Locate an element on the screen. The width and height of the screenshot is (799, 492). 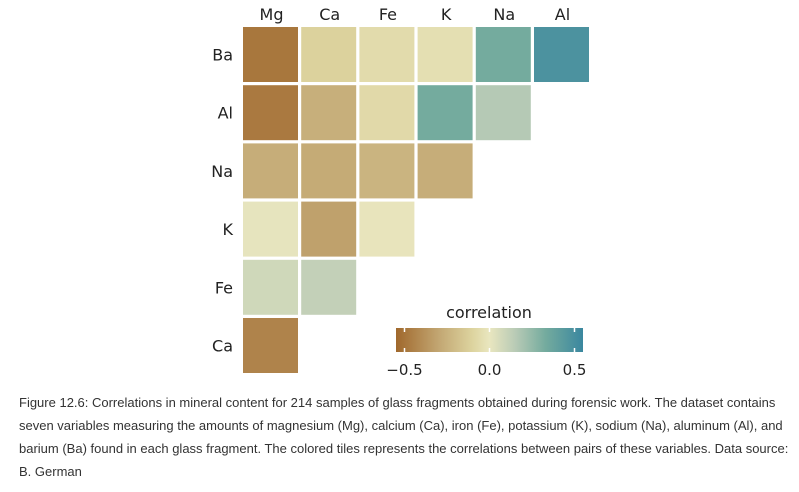
tile-na-ca is located at coordinates (329, 171).